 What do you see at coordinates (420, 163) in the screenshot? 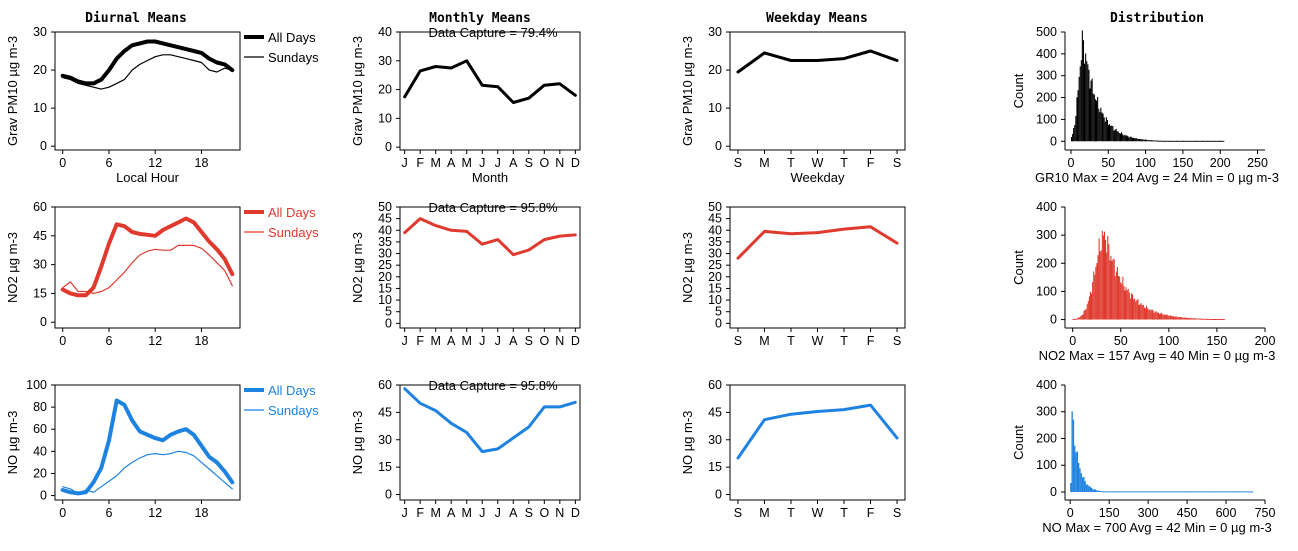
I see `x-tick-label: F` at bounding box center [420, 163].